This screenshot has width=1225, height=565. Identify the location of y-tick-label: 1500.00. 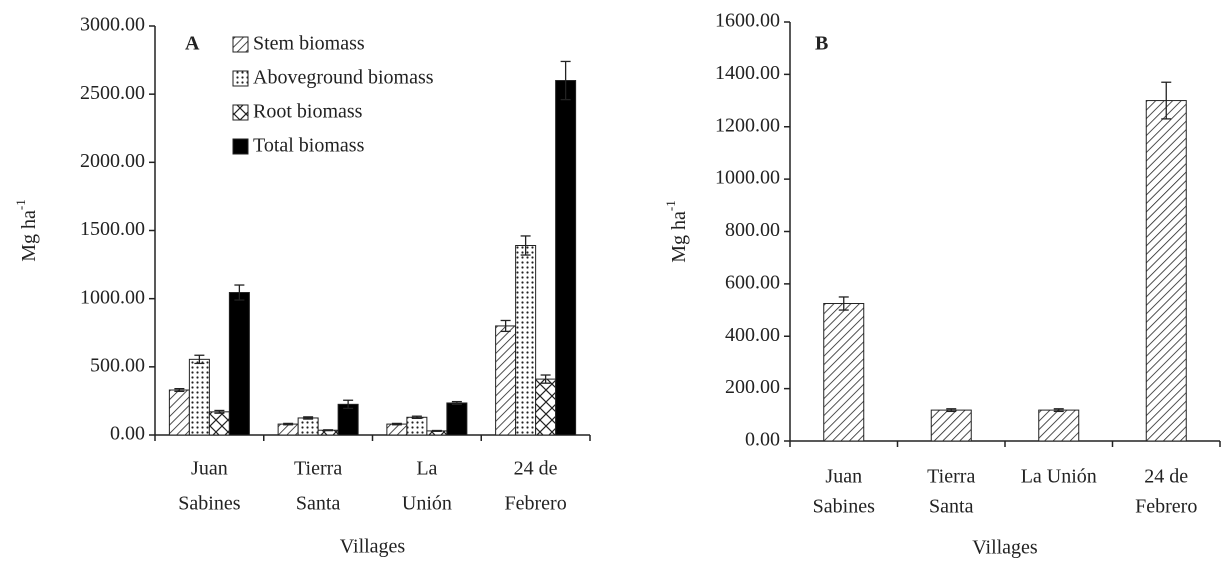
(112, 229).